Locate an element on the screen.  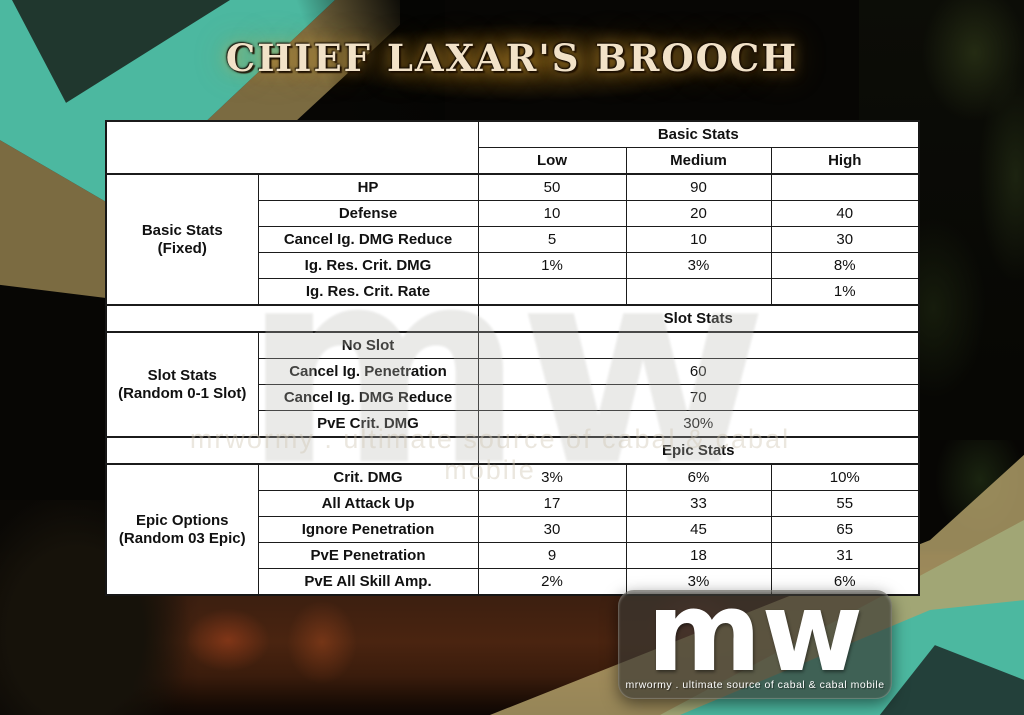
stat-value-cell: 2% is located at coordinates (552, 582).